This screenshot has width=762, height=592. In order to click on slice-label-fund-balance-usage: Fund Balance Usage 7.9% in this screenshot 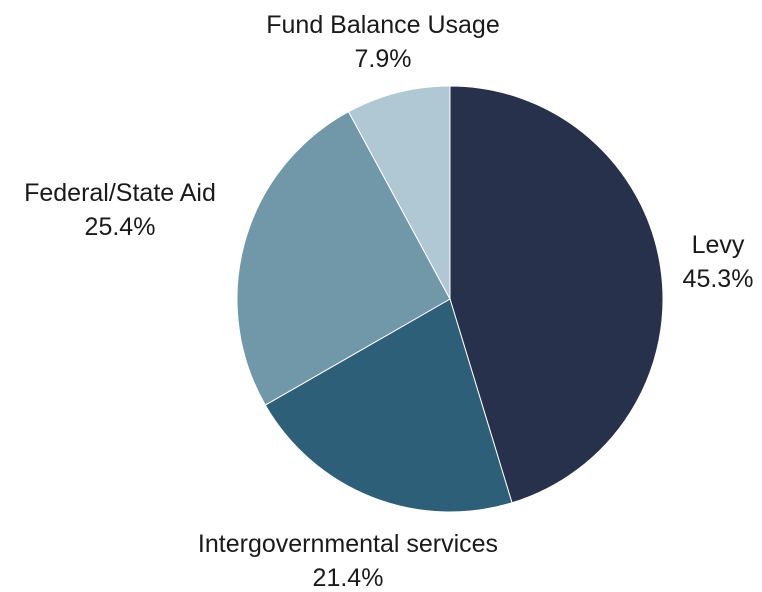, I will do `click(382, 42)`.